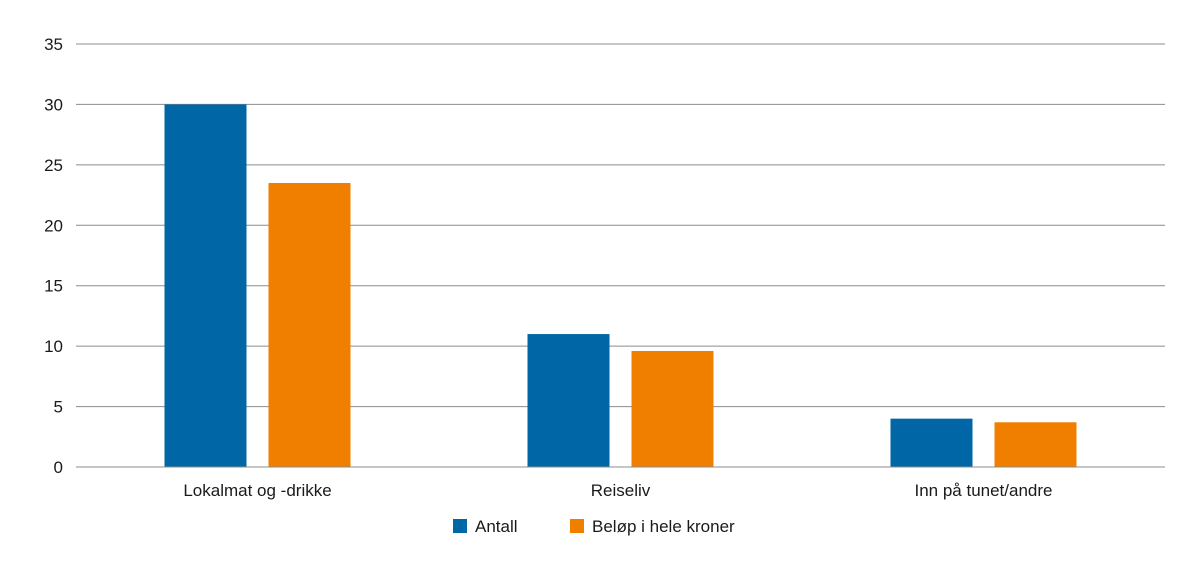 The width and height of the screenshot is (1200, 569). I want to click on category-label: Lokalmat og -drikke, so click(257, 490).